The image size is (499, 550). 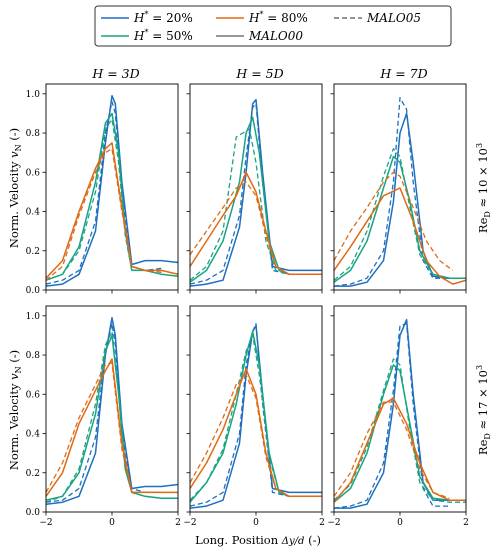 What do you see at coordinates (115, 73) in the screenshot?
I see `column-title-h3d: H = 3D` at bounding box center [115, 73].